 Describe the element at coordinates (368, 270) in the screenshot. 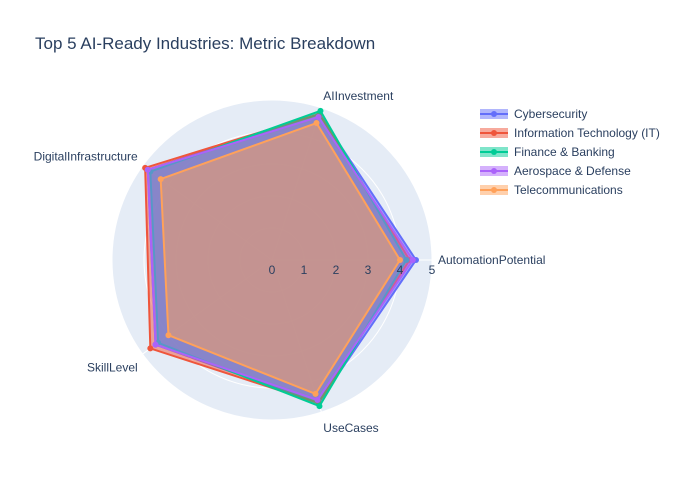

I see `radial-tick-label: 3` at that location.